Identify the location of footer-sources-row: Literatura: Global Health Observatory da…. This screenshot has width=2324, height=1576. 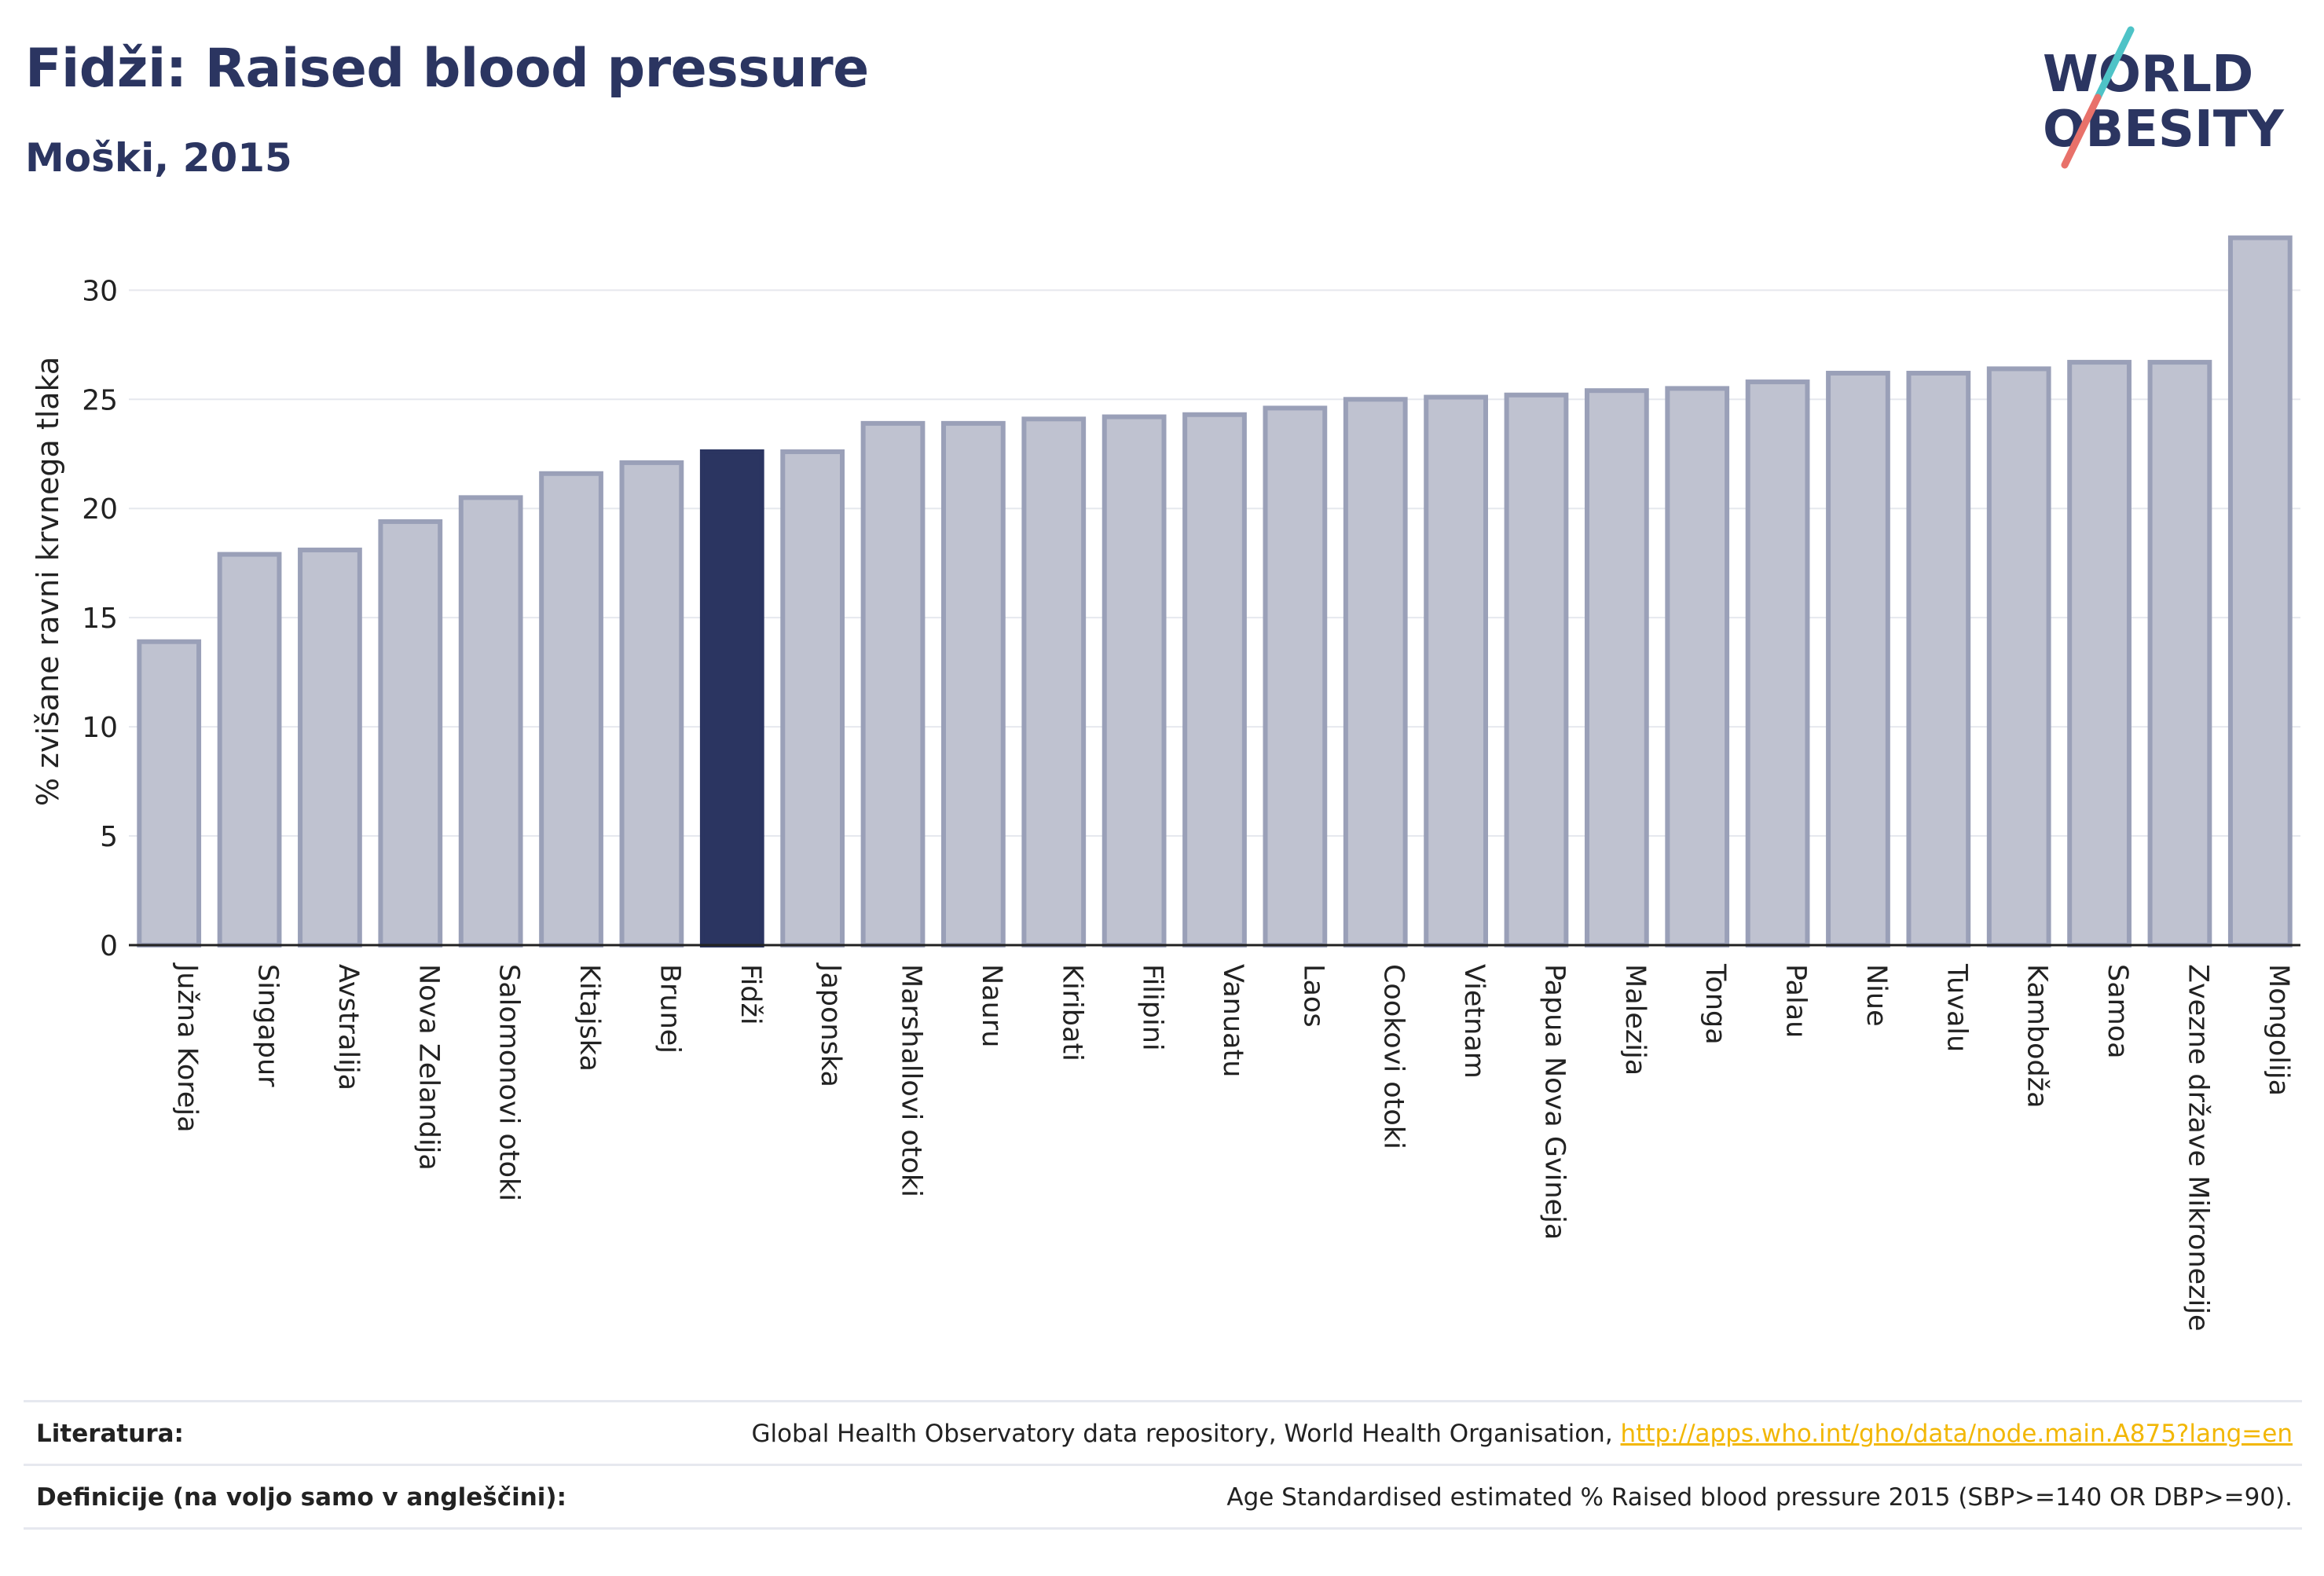
(1163, 1432).